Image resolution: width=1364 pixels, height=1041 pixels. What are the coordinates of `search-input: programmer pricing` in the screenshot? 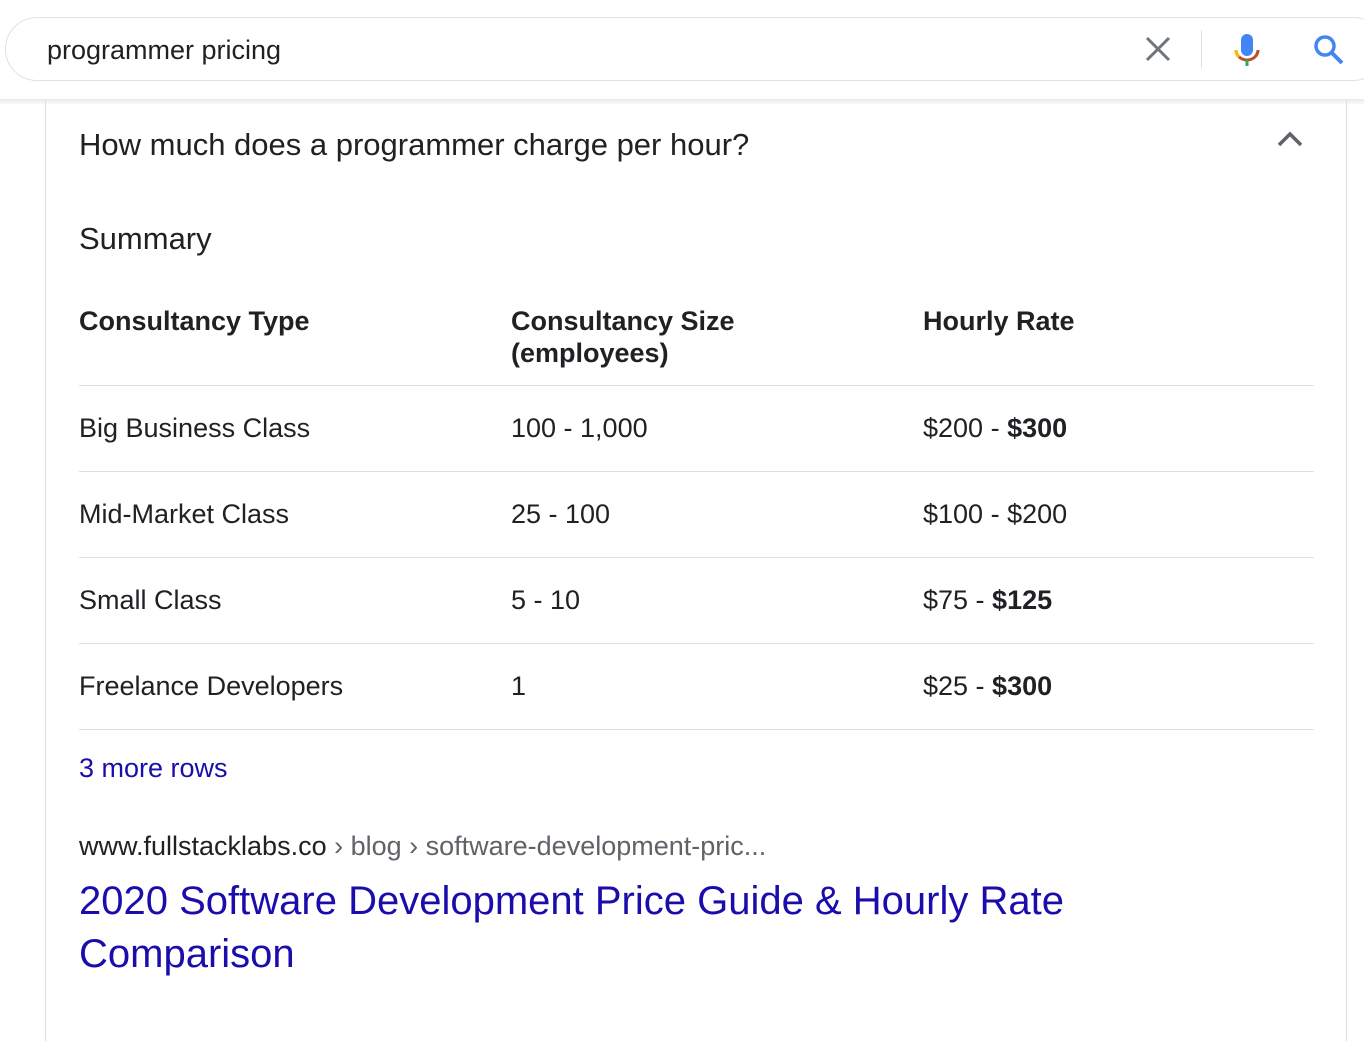 It's located at (164, 50).